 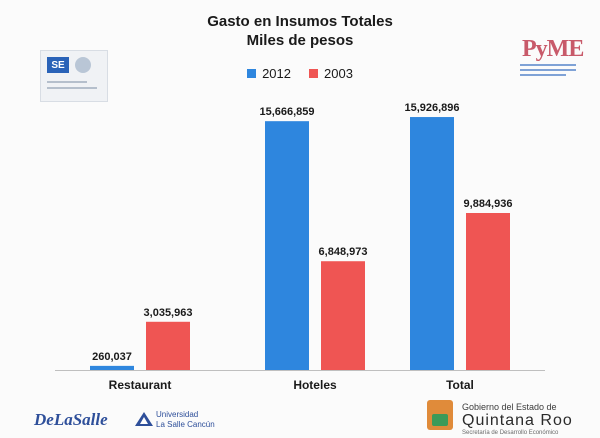 I want to click on pyme-logo-mark: PyME, so click(x=553, y=49).